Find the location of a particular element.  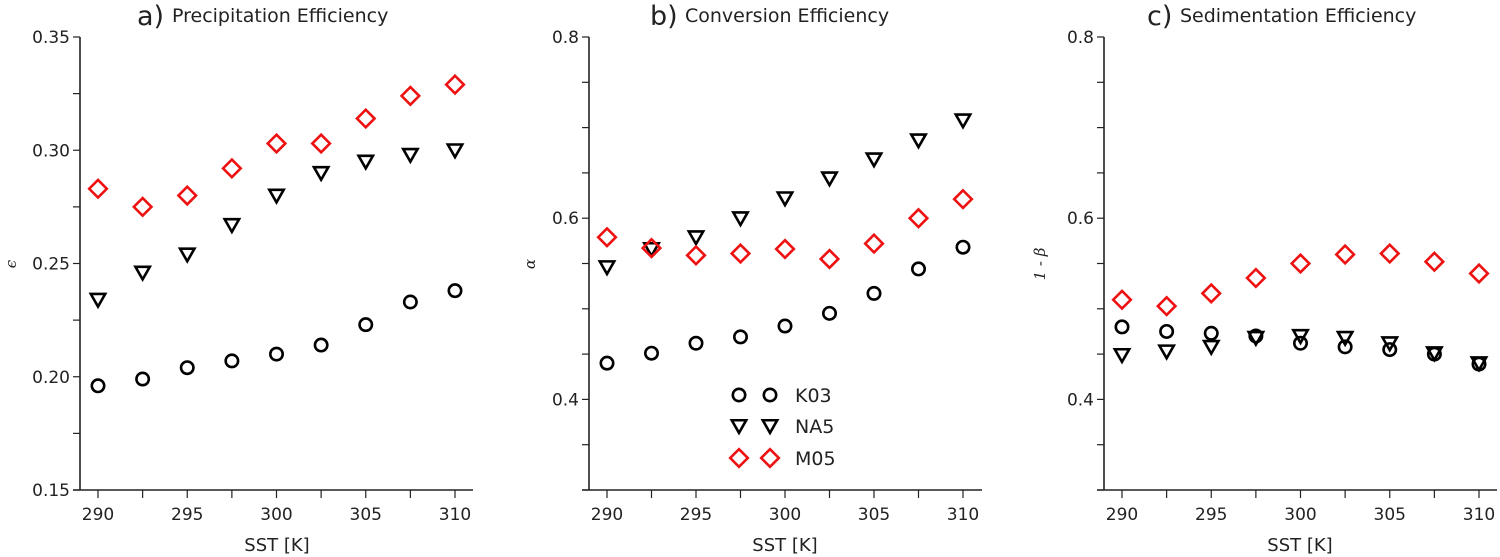

y-tick-label: 0.20 is located at coordinates (51, 378).